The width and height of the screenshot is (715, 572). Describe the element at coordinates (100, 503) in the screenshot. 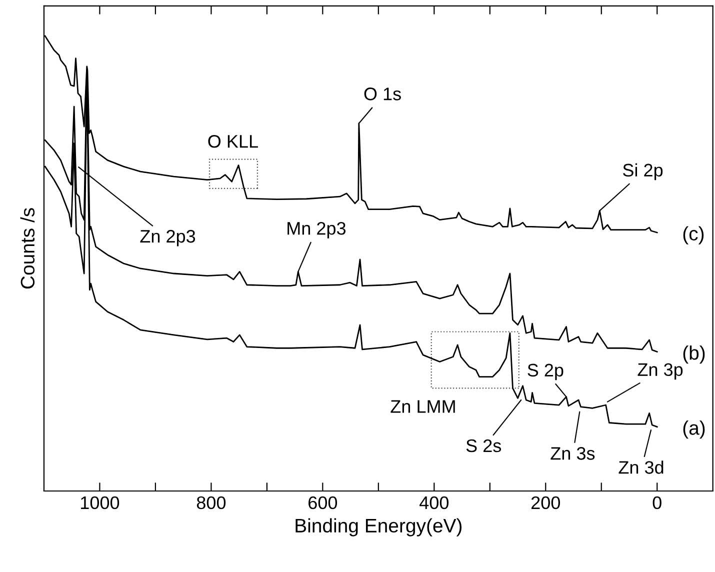

I see `x-tick-label: 1000` at that location.